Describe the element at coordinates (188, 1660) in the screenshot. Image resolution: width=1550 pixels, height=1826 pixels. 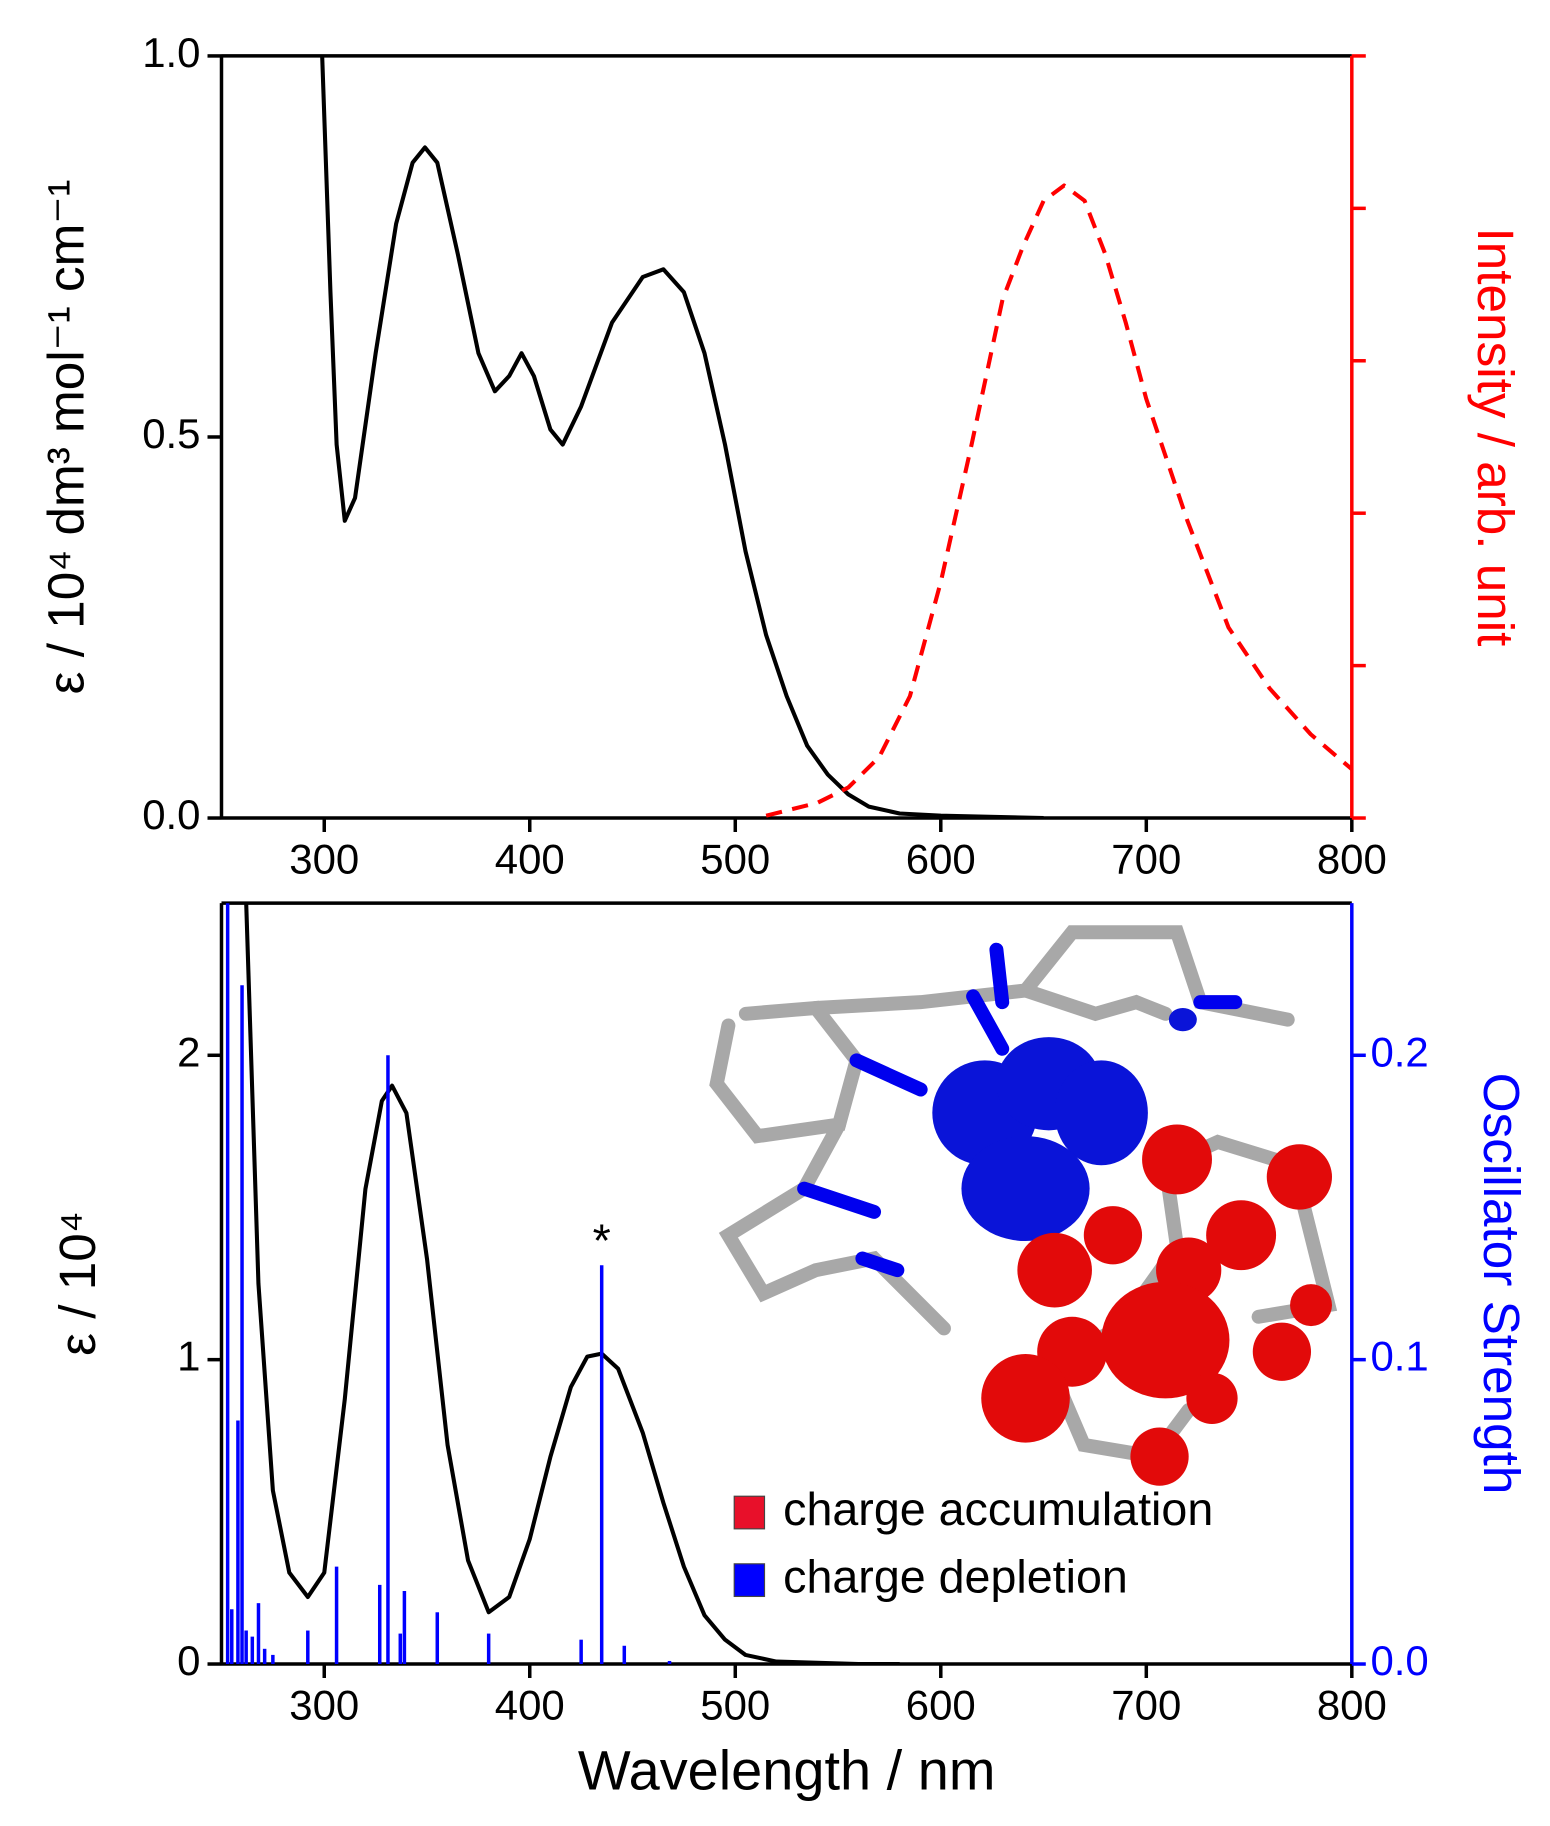
I see `y-tick-label: 0` at that location.